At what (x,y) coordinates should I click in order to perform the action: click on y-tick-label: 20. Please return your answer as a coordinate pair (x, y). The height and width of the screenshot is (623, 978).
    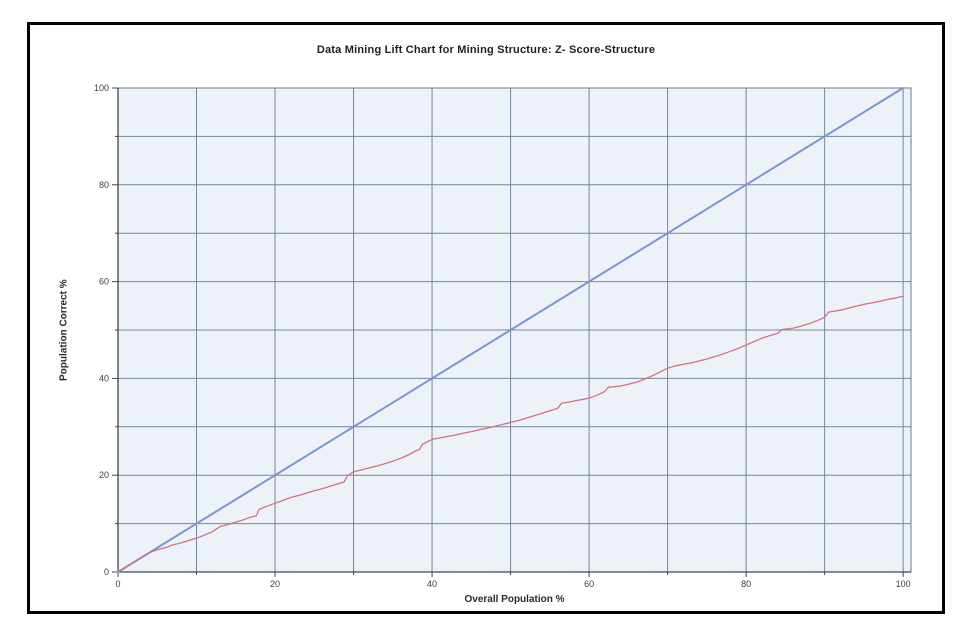
    Looking at the image, I should click on (104, 475).